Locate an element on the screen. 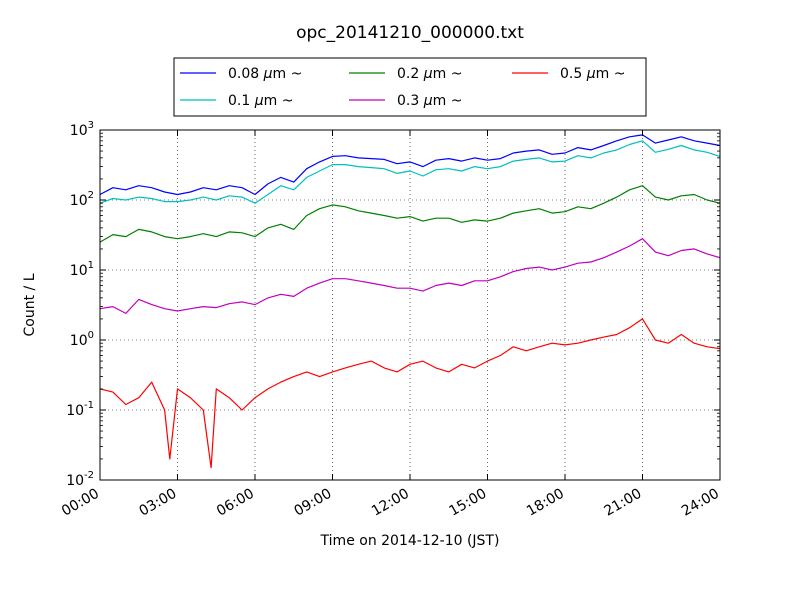 This screenshot has width=800, height=600. legend-label-1: 0.1 μm ~ is located at coordinates (260, 101).